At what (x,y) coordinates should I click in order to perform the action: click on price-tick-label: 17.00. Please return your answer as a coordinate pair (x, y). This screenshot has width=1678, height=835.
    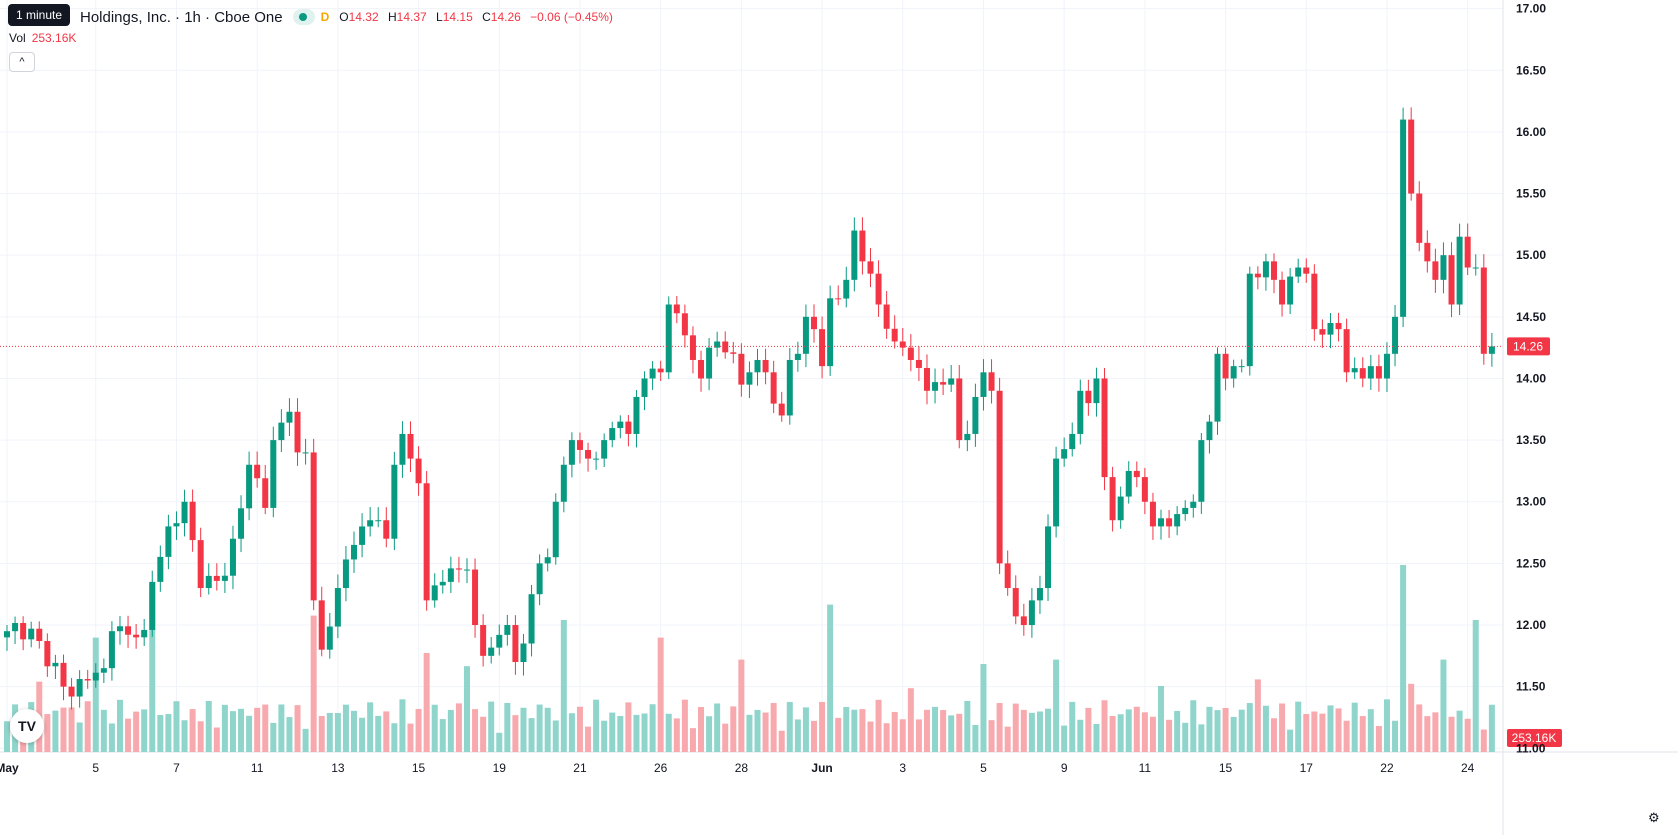
    Looking at the image, I should click on (1531, 9).